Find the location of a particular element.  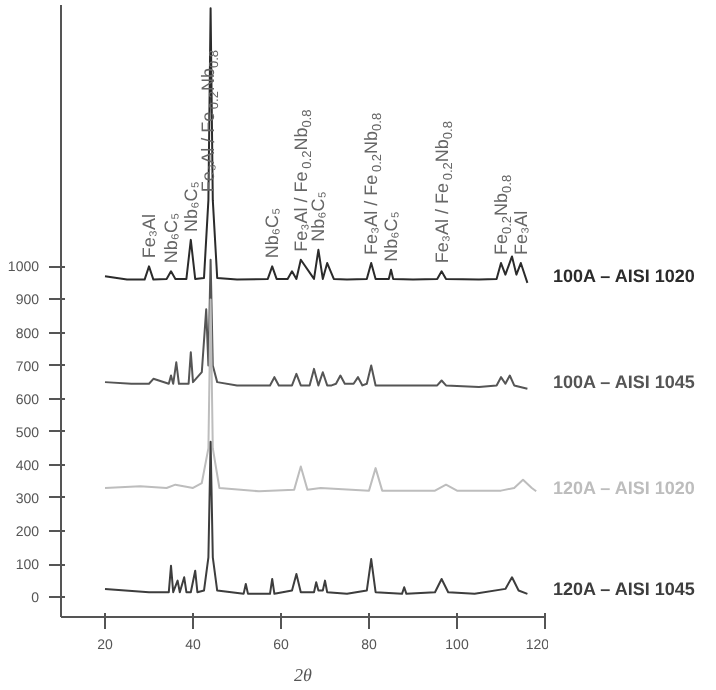

series-label: 120A – AISI 1020 is located at coordinates (624, 487).